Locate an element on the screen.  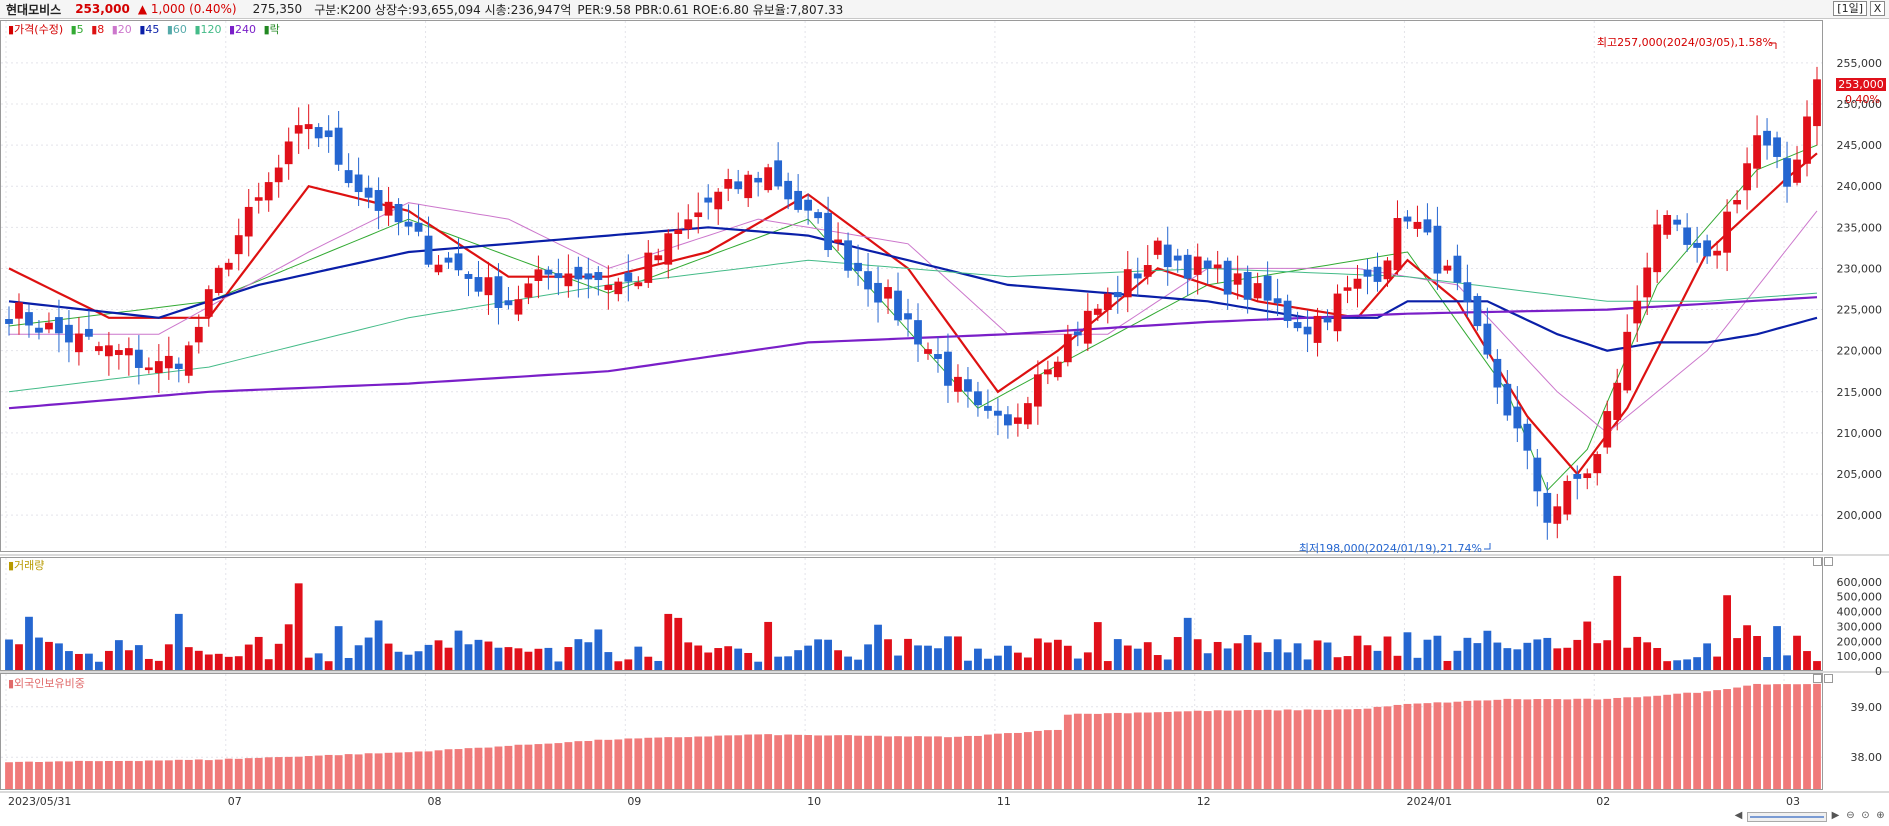
zoom-out-icon: ⊖ is located at coordinates (1850, 815).